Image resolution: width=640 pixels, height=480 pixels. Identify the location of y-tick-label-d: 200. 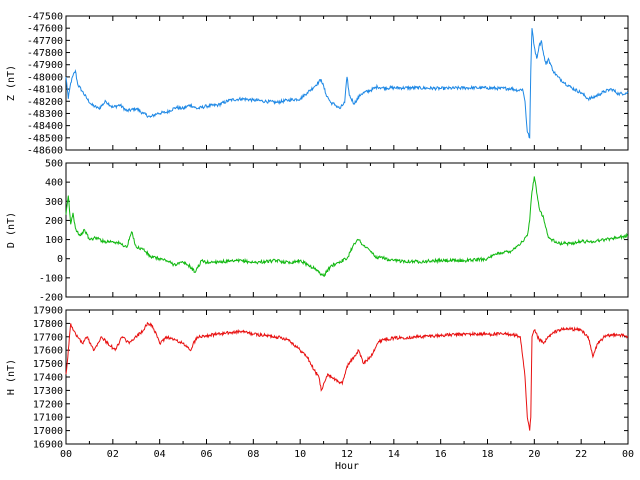
(54, 221).